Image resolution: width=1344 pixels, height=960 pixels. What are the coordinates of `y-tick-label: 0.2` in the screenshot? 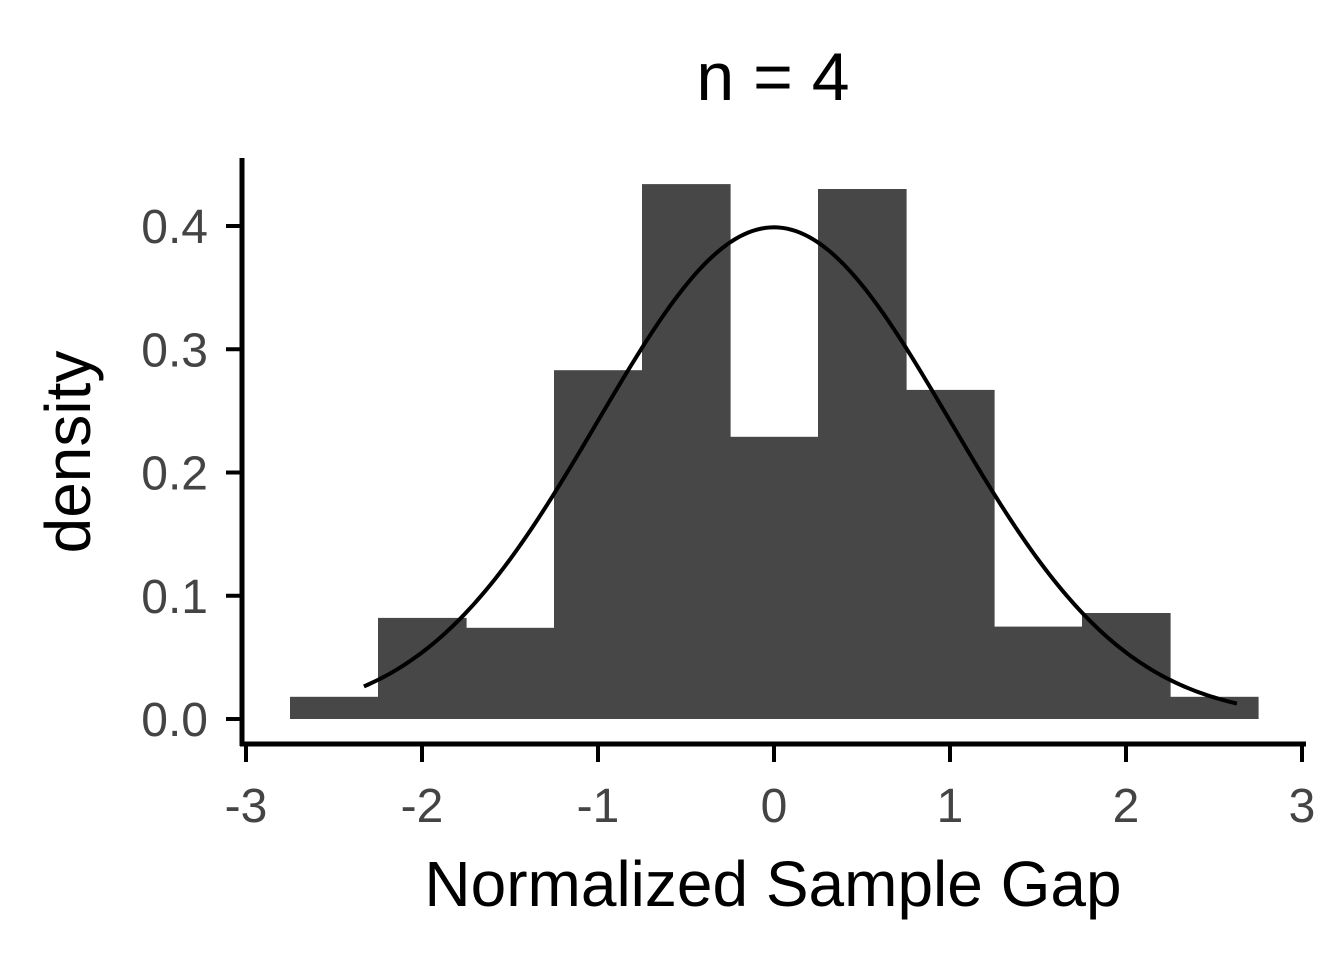 It's located at (174, 474).